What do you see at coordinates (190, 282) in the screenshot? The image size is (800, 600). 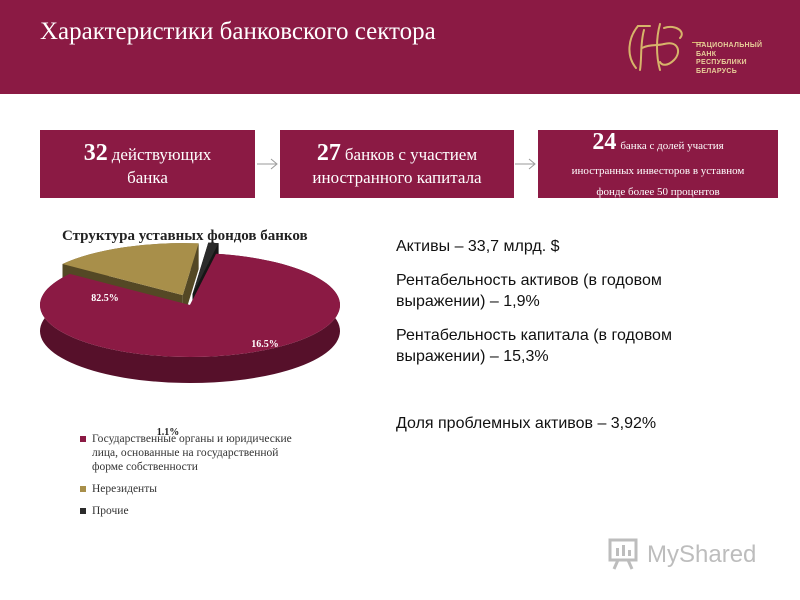 I see `pie-slice-wall` at bounding box center [190, 282].